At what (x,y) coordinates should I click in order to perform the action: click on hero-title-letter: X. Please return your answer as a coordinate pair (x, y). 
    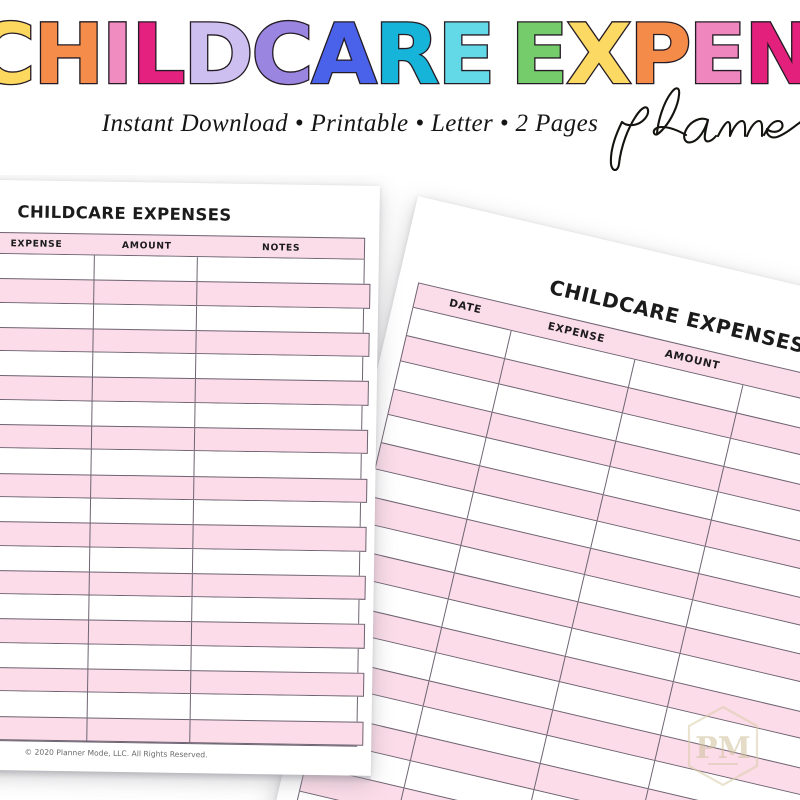
    Looking at the image, I should click on (599, 54).